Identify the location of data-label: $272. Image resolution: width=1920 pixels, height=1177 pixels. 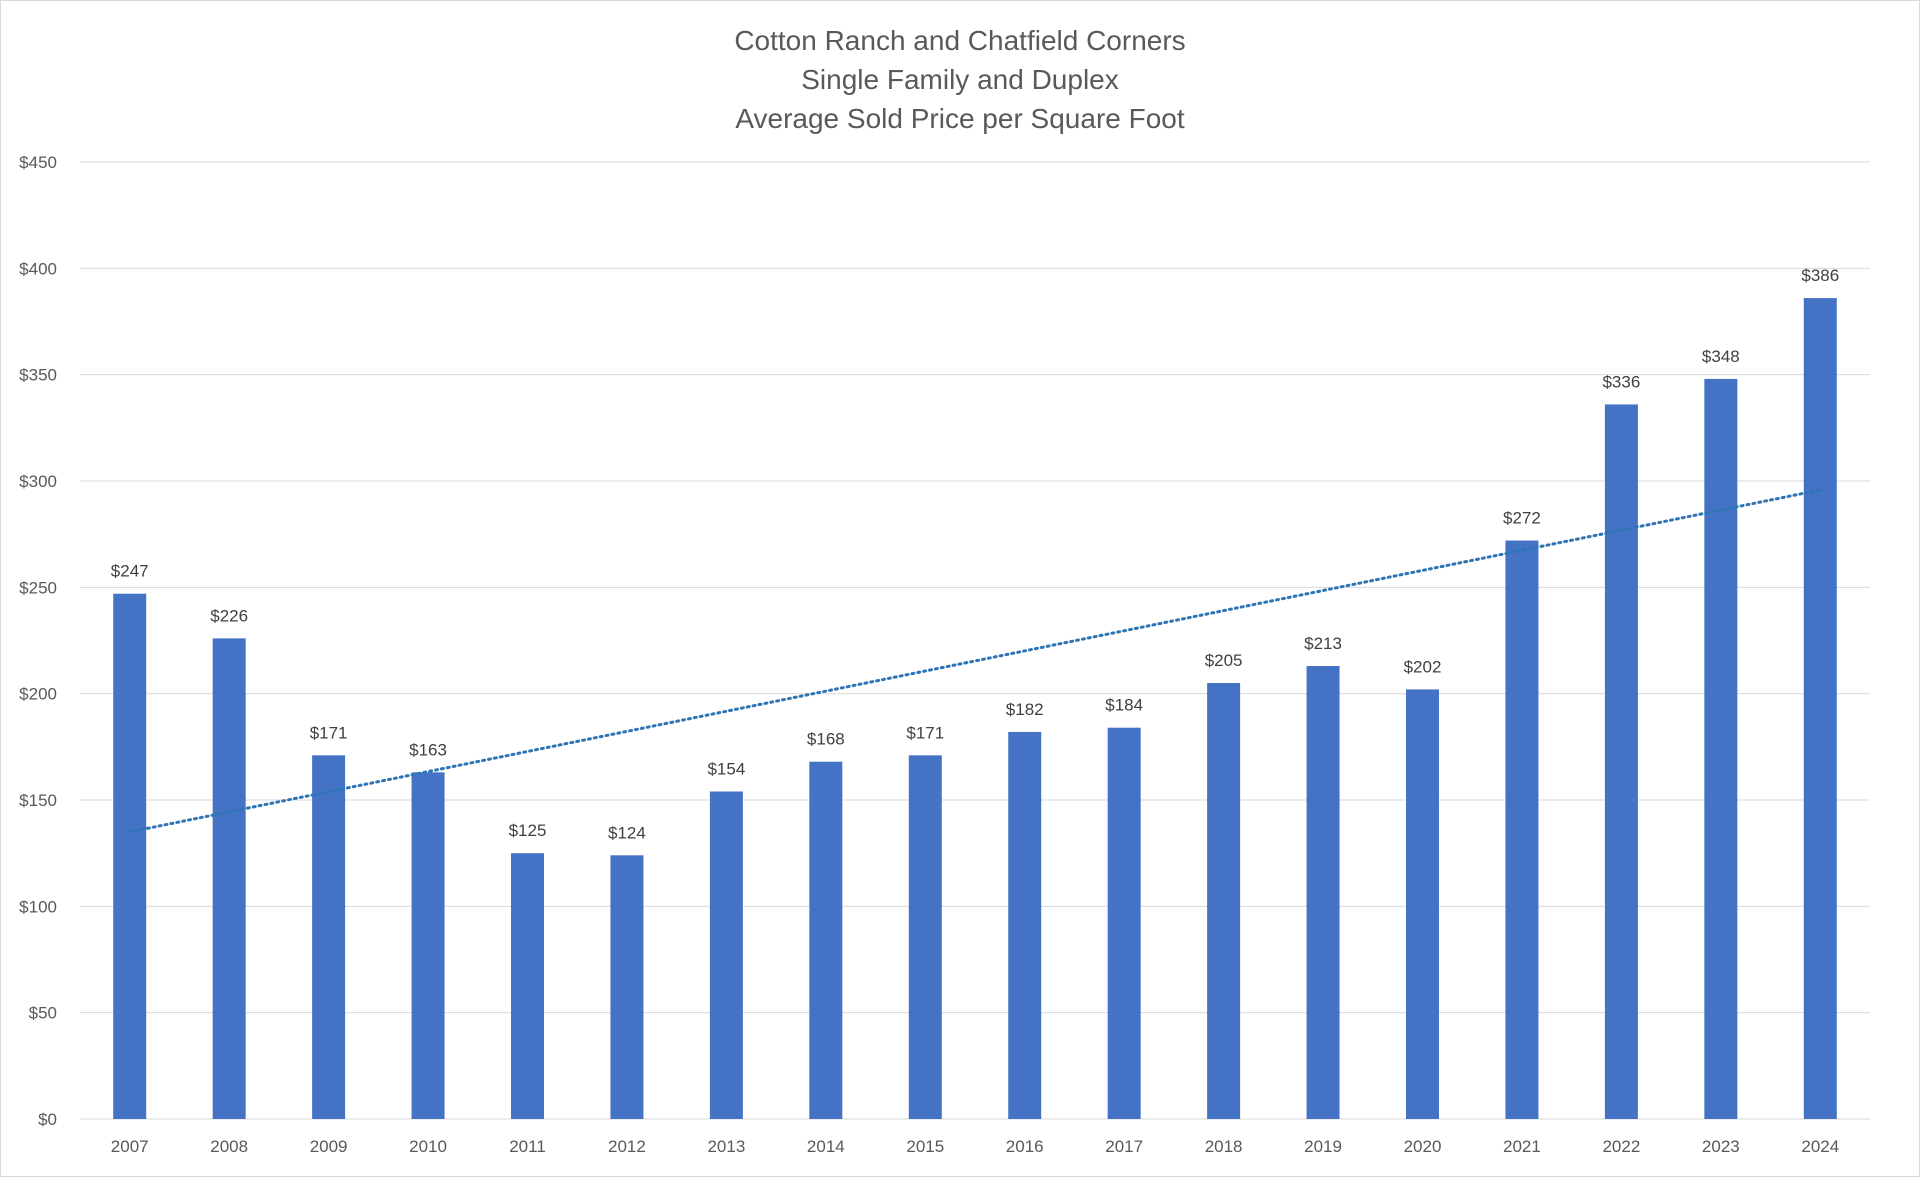
(1522, 518).